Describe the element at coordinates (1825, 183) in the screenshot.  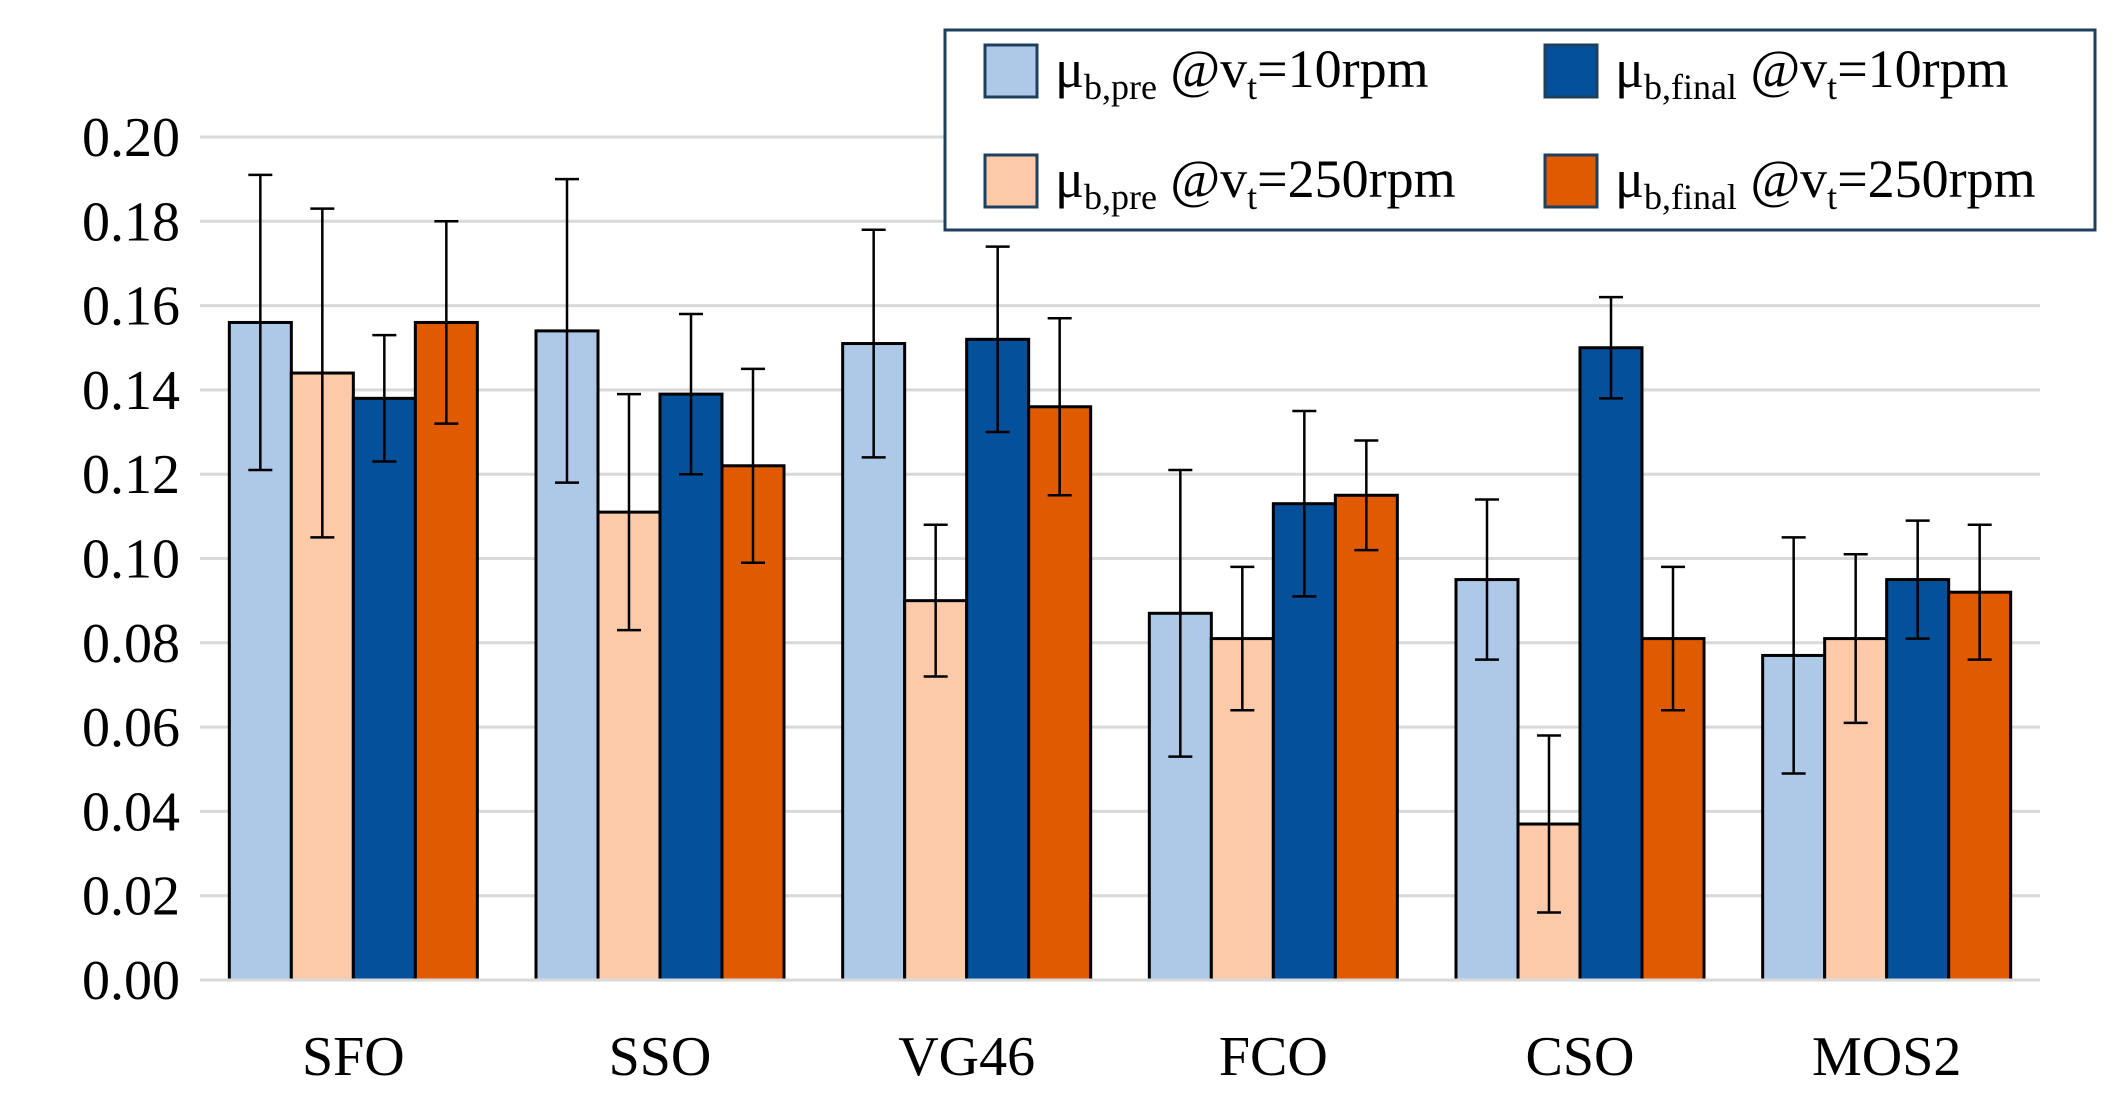
I see `legend-label: μb,final @vt=250rpm` at that location.